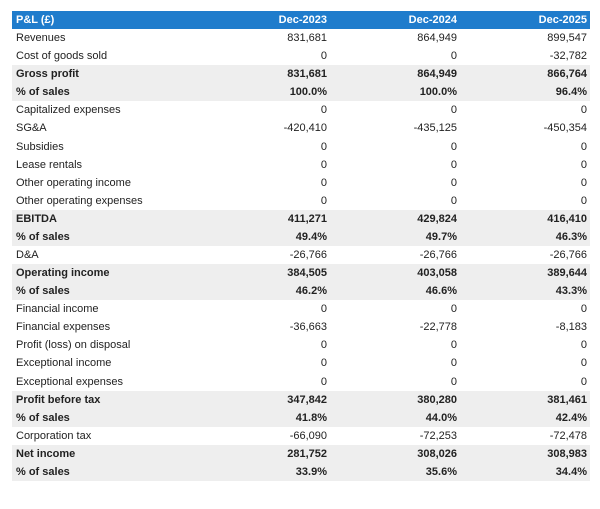  I want to click on value-cell: -72,253, so click(438, 435).